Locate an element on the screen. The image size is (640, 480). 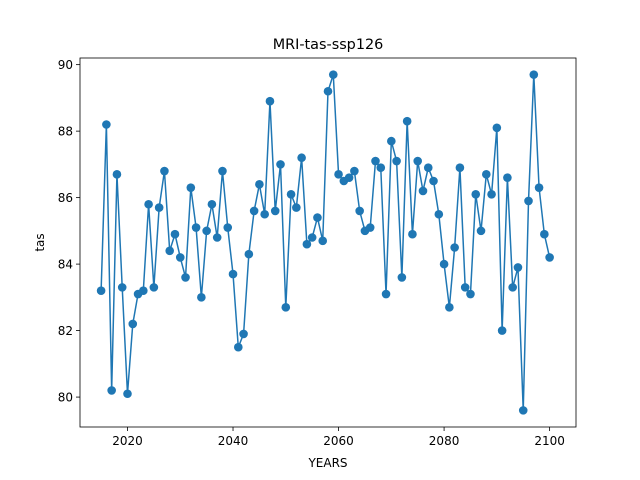
y-tick-label: 86 is located at coordinates (65, 198).